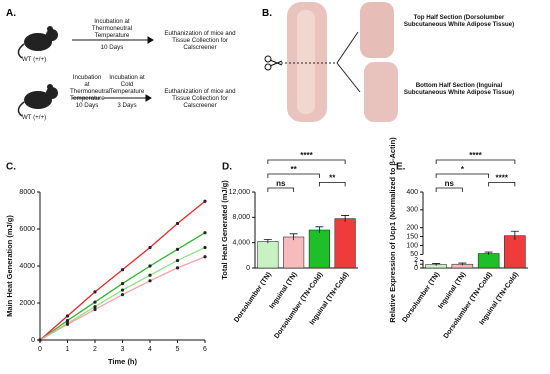  I want to click on panel-label: E., so click(401, 167).